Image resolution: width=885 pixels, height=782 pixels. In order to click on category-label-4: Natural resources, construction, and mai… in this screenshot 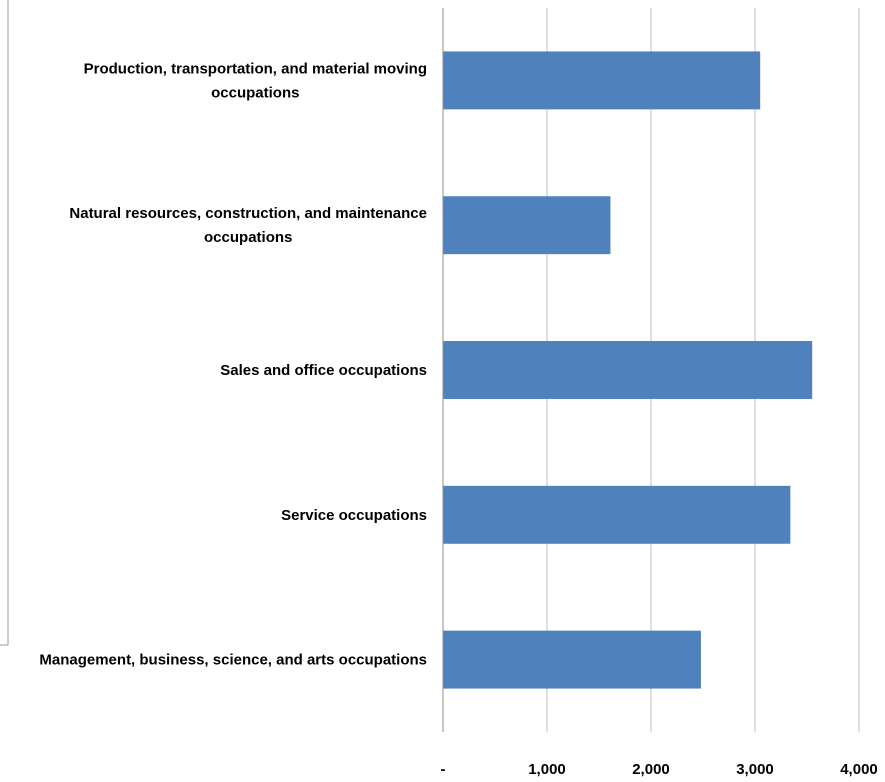, I will do `click(248, 225)`.